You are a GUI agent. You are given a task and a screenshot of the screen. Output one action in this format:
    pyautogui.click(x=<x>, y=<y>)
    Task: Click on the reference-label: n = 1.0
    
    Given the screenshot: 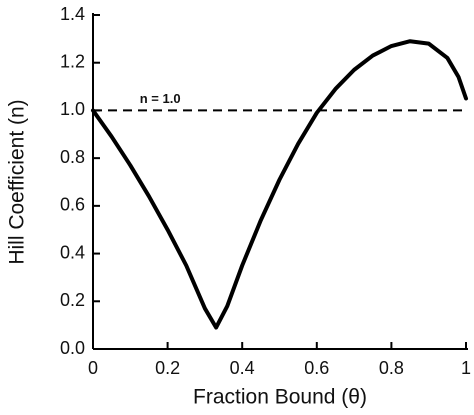 What is the action you would take?
    pyautogui.click(x=160, y=98)
    